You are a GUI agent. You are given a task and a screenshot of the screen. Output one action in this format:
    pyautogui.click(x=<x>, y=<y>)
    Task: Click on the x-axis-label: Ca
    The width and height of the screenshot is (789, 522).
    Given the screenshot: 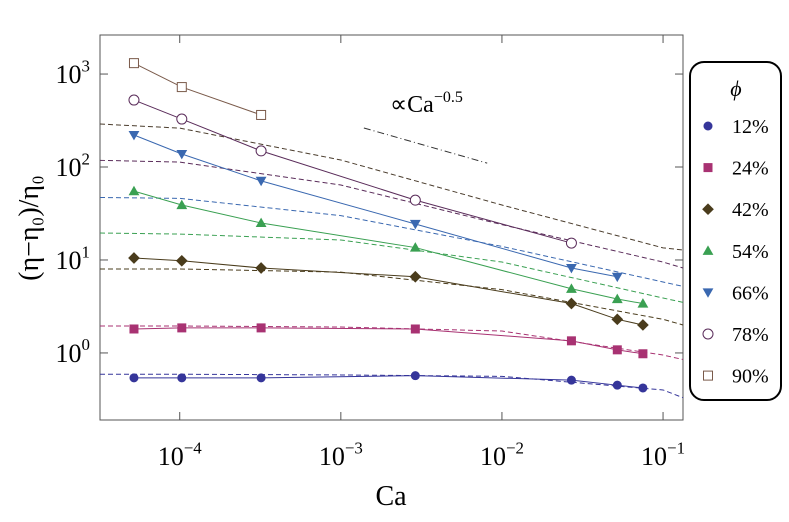 What is the action you would take?
    pyautogui.click(x=391, y=496)
    